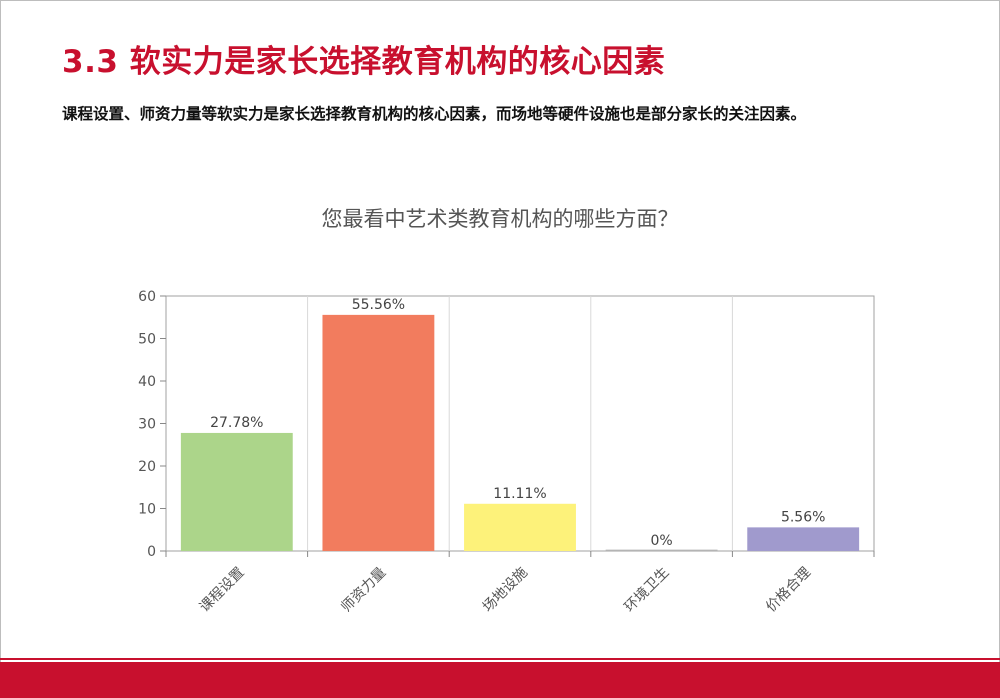 The image size is (1000, 698). Describe the element at coordinates (803, 517) in the screenshot. I see `data-label: 5.56%` at that location.